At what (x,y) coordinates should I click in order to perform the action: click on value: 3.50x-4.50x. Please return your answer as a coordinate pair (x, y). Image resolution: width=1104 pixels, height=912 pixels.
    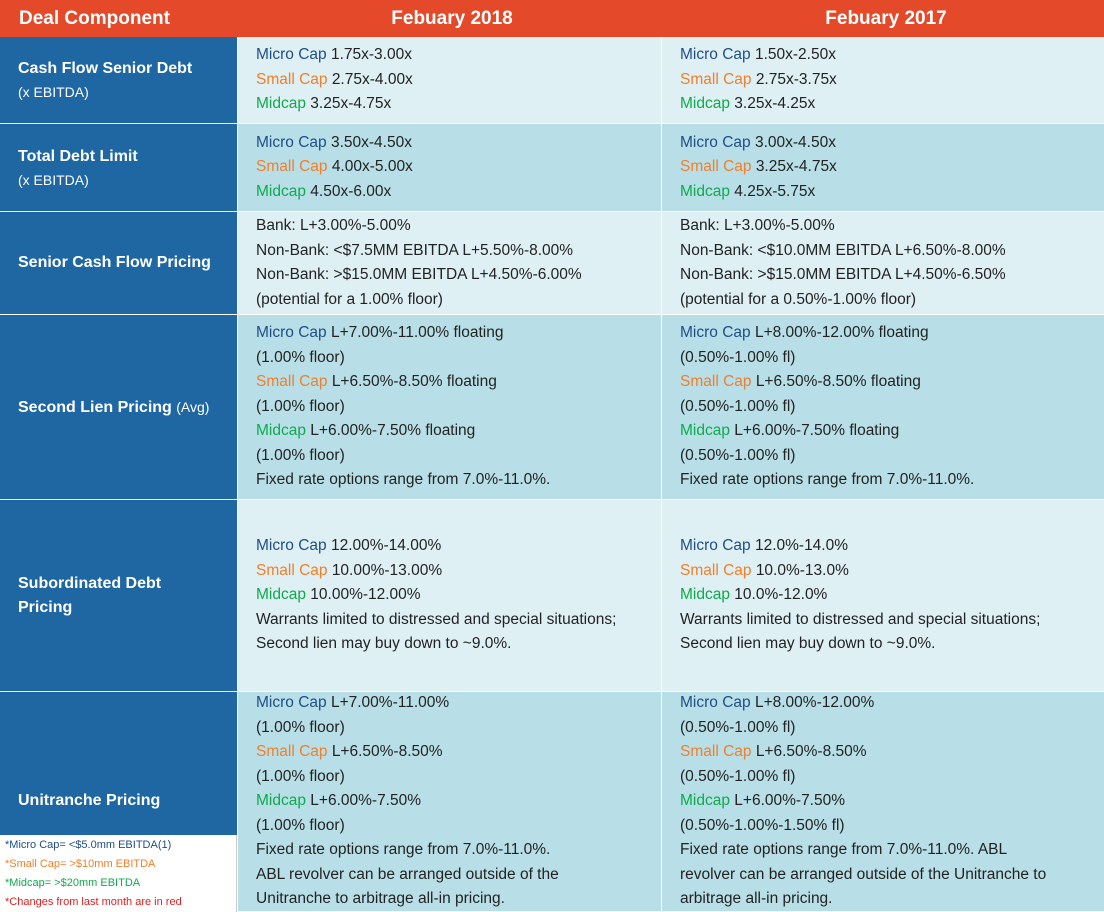
    Looking at the image, I should click on (371, 142).